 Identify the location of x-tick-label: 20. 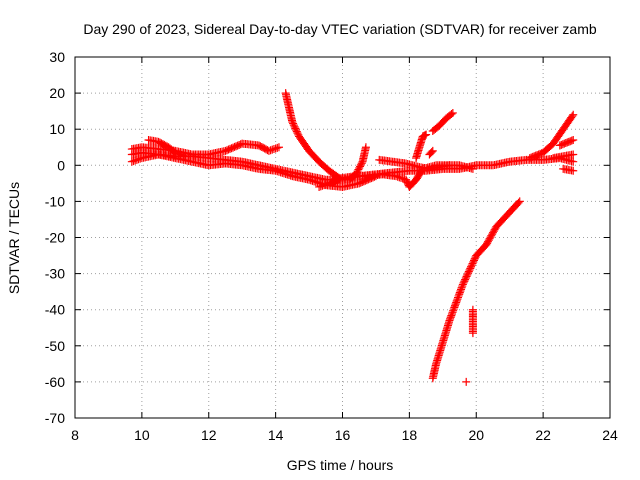
(476, 435).